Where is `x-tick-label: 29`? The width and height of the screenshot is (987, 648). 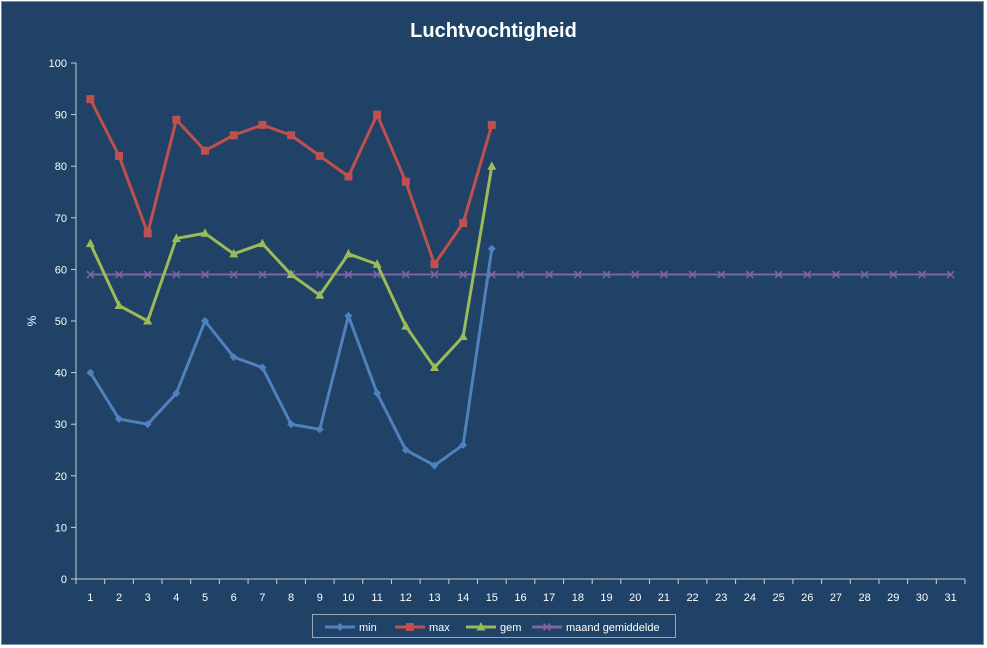 x-tick-label: 29 is located at coordinates (893, 598).